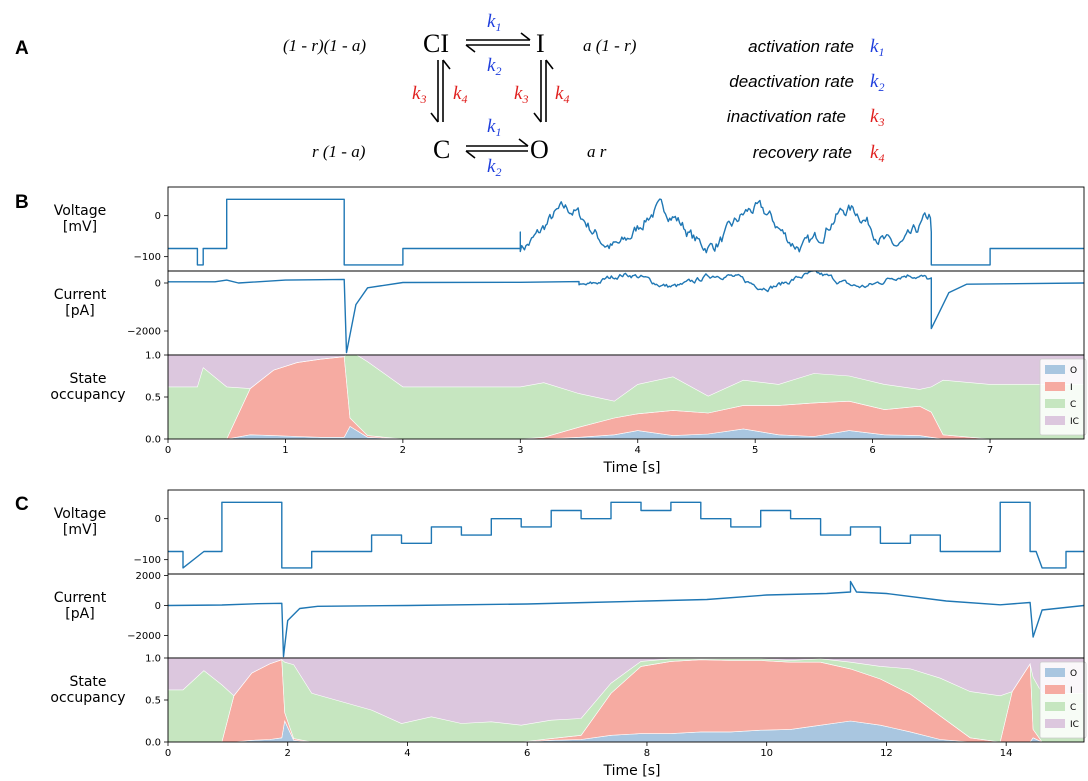  Describe the element at coordinates (22, 202) in the screenshot. I see `panel-label-b: B` at that location.